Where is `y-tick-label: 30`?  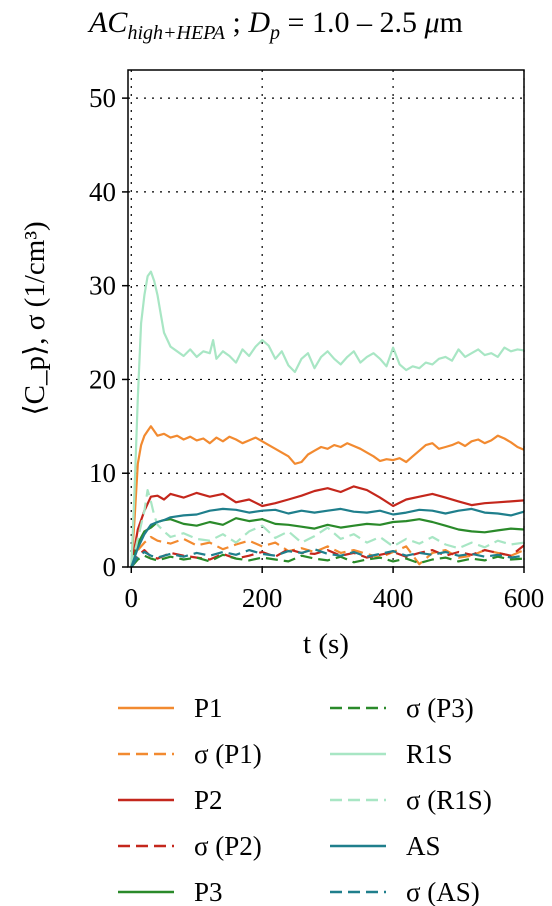
y-tick-label: 30 is located at coordinates (102, 286).